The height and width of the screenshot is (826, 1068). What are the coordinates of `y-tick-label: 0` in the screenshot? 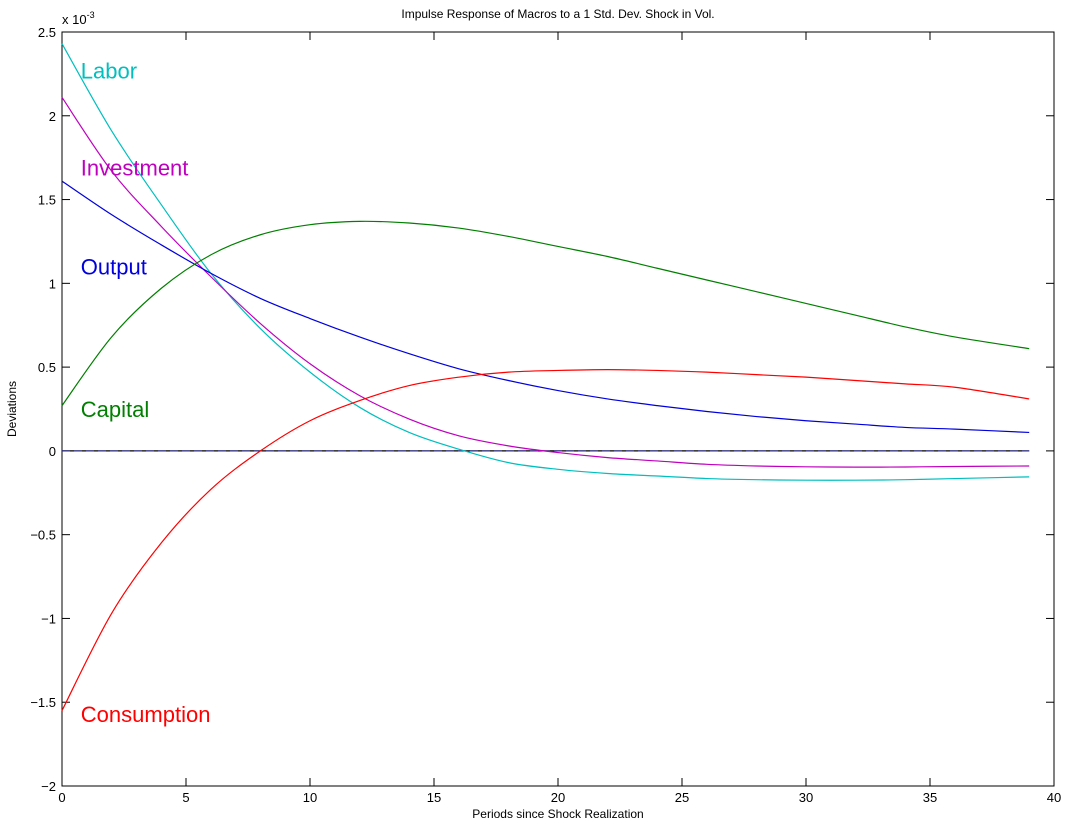 It's located at (52, 451).